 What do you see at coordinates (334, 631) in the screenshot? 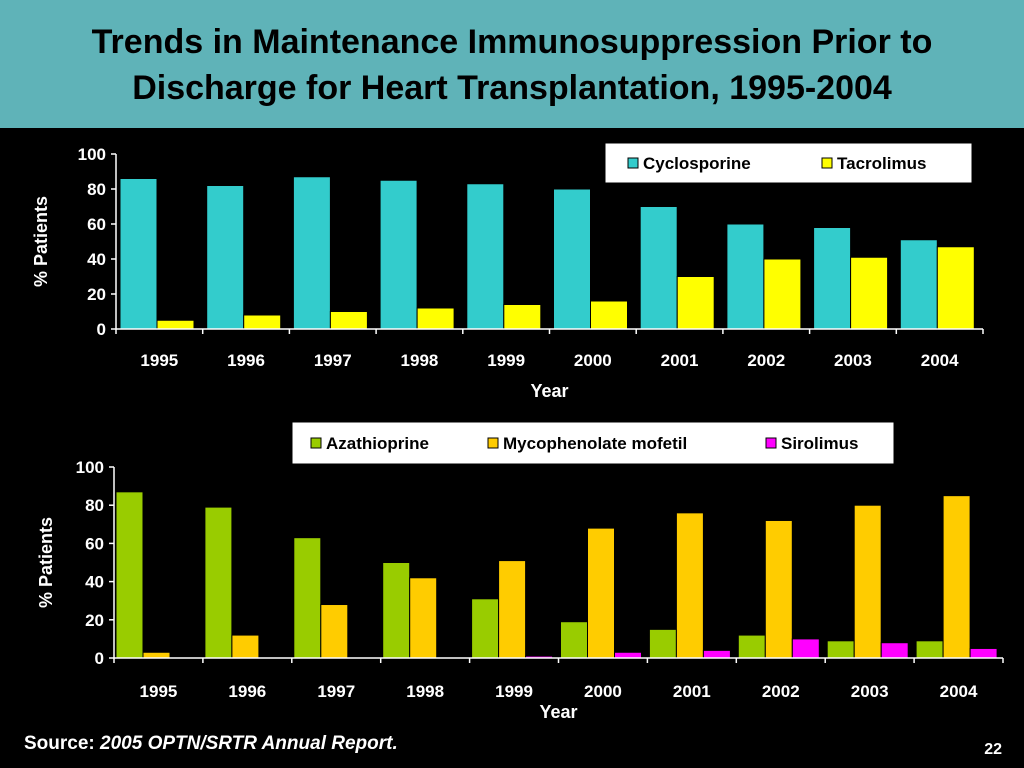
I see `bar-mycophenolate-mofetil-1997` at bounding box center [334, 631].